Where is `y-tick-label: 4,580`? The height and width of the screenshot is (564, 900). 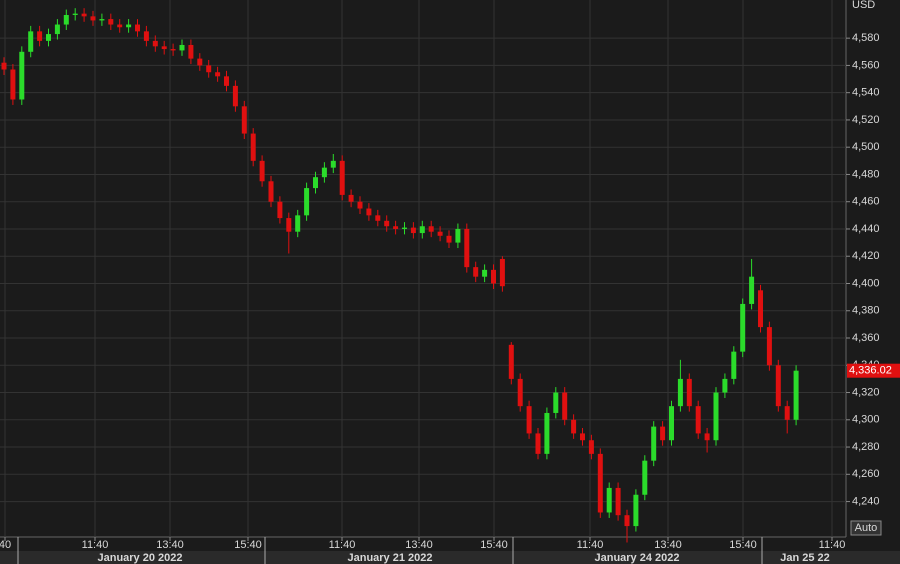
y-tick-label: 4,580 is located at coordinates (866, 38).